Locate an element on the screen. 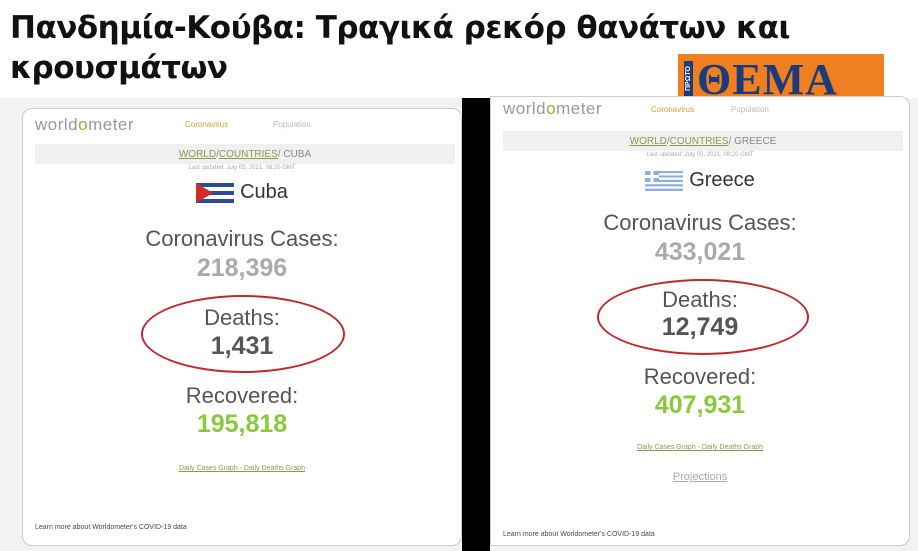 The image size is (918, 551). cuba-flag-icon is located at coordinates (215, 192).